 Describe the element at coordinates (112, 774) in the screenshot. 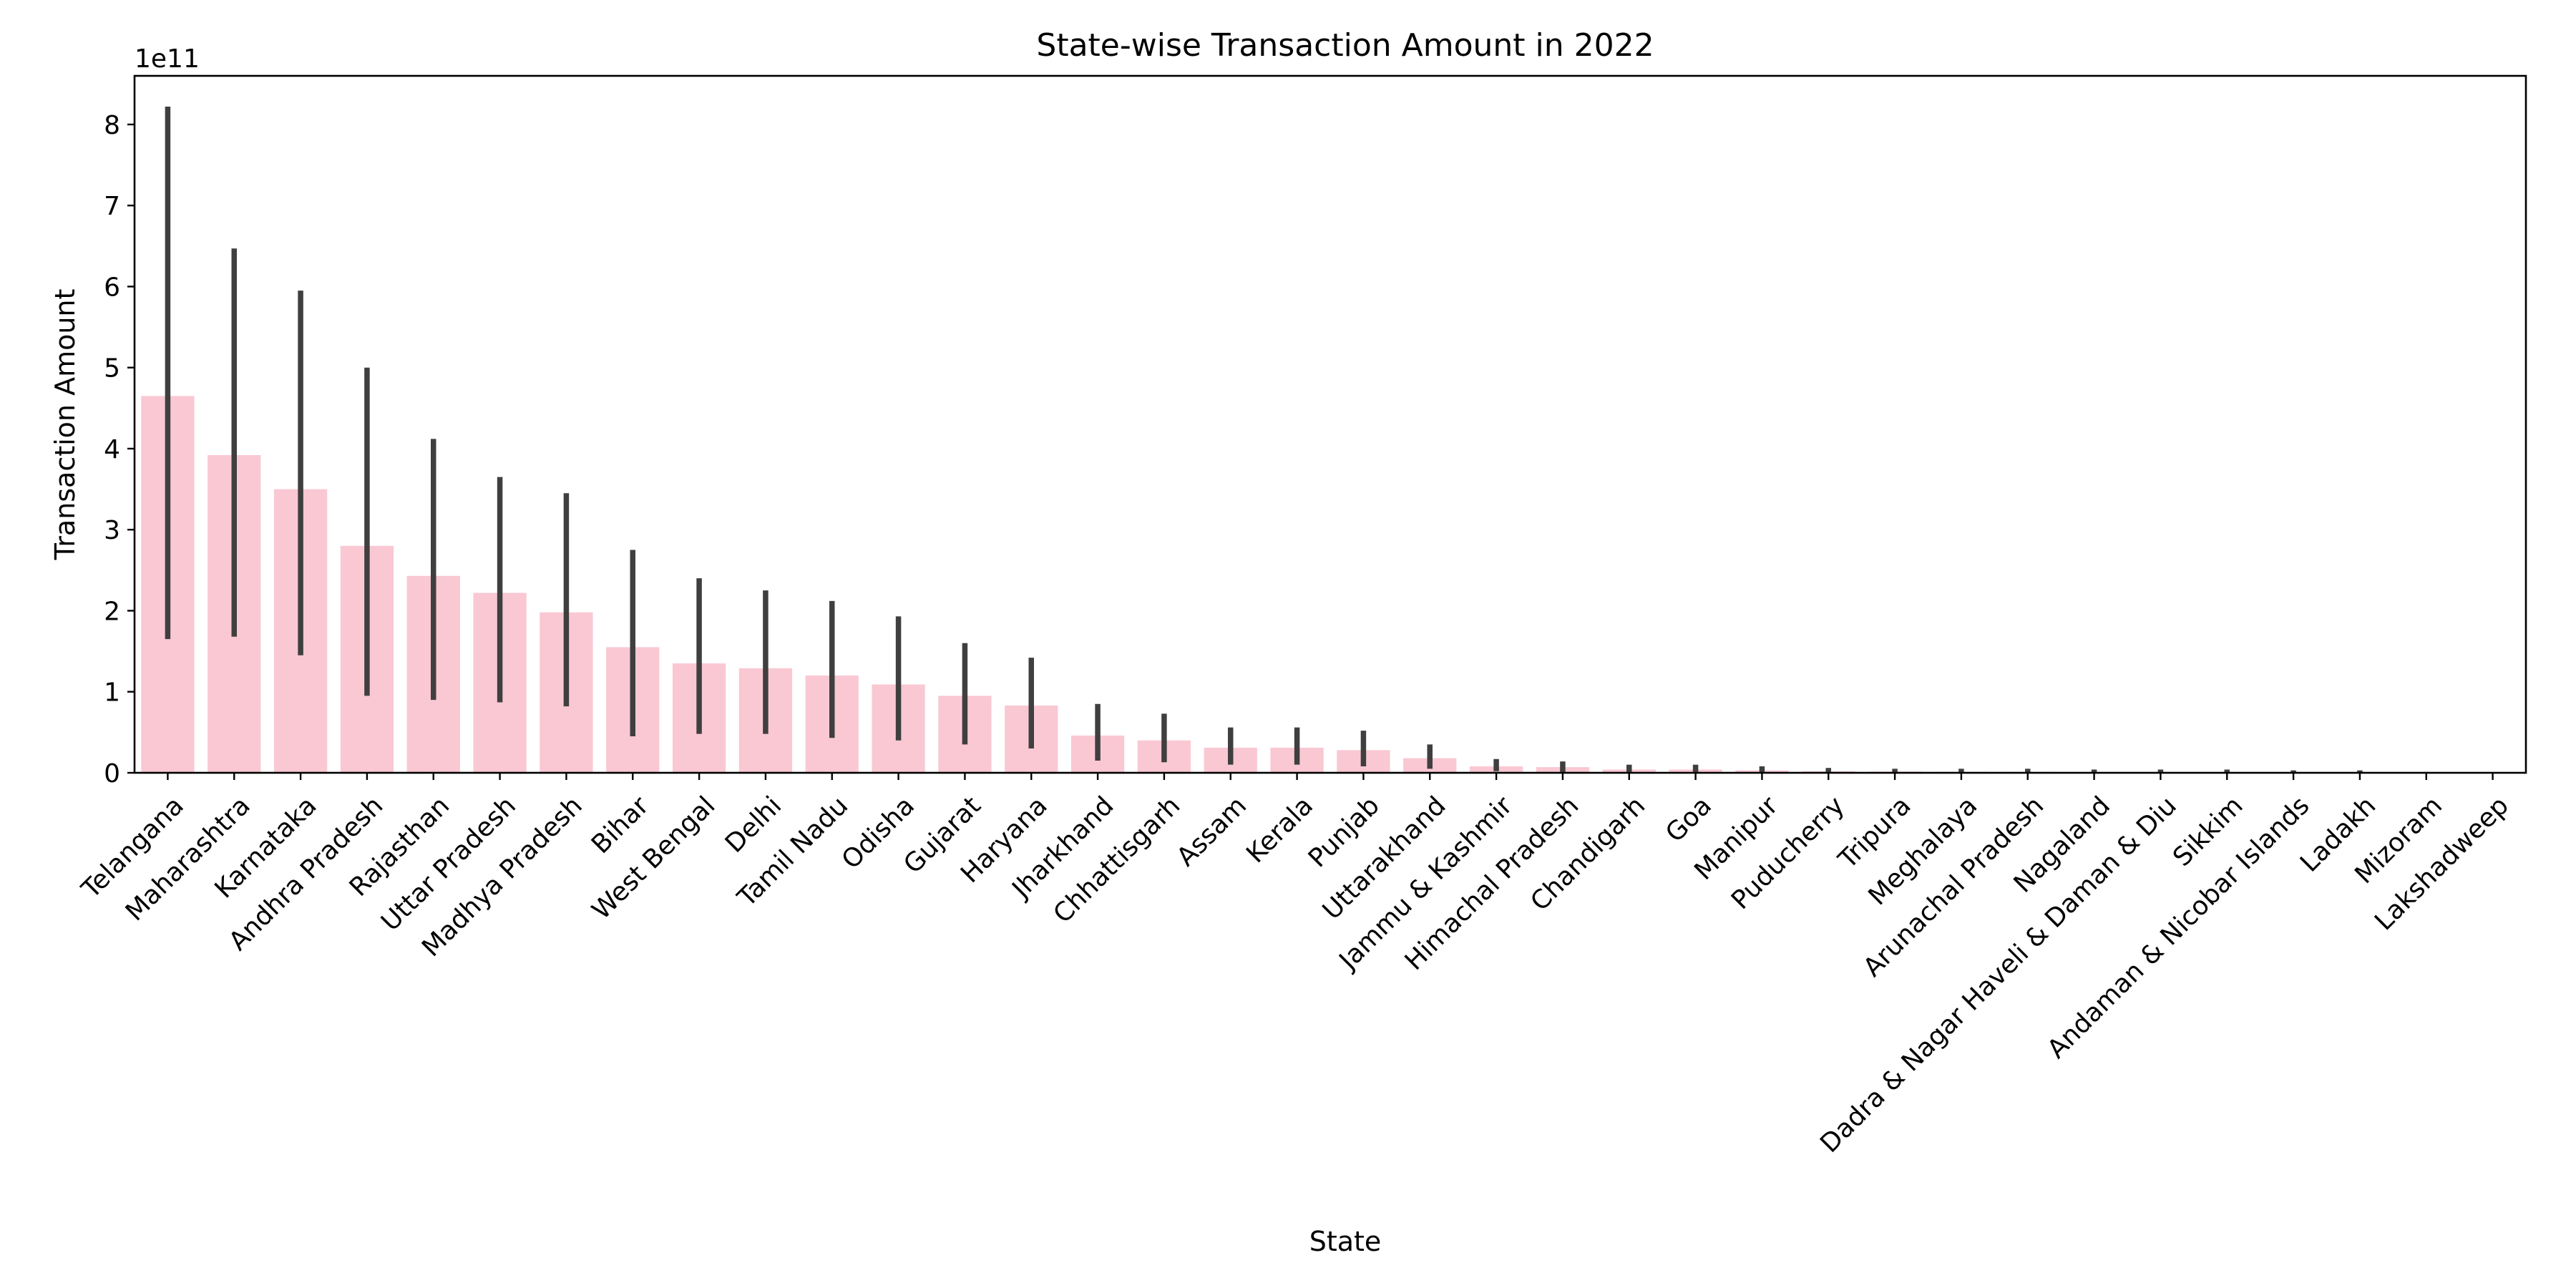

I see `y-tick-label: 0` at that location.